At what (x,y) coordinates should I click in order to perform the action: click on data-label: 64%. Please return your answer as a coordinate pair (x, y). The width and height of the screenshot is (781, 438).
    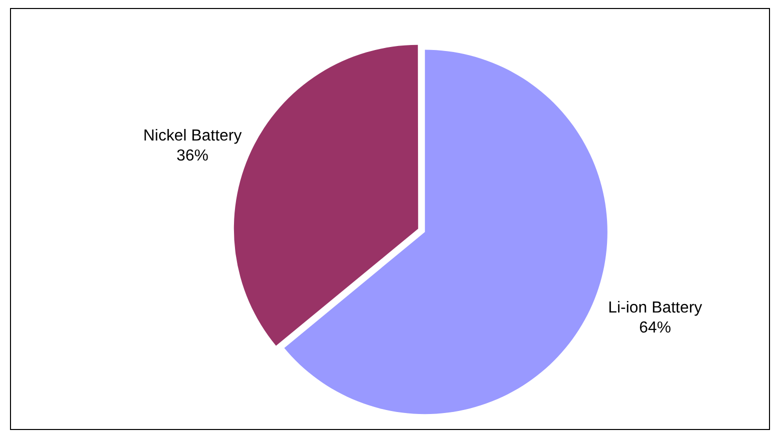
    Looking at the image, I should click on (655, 327).